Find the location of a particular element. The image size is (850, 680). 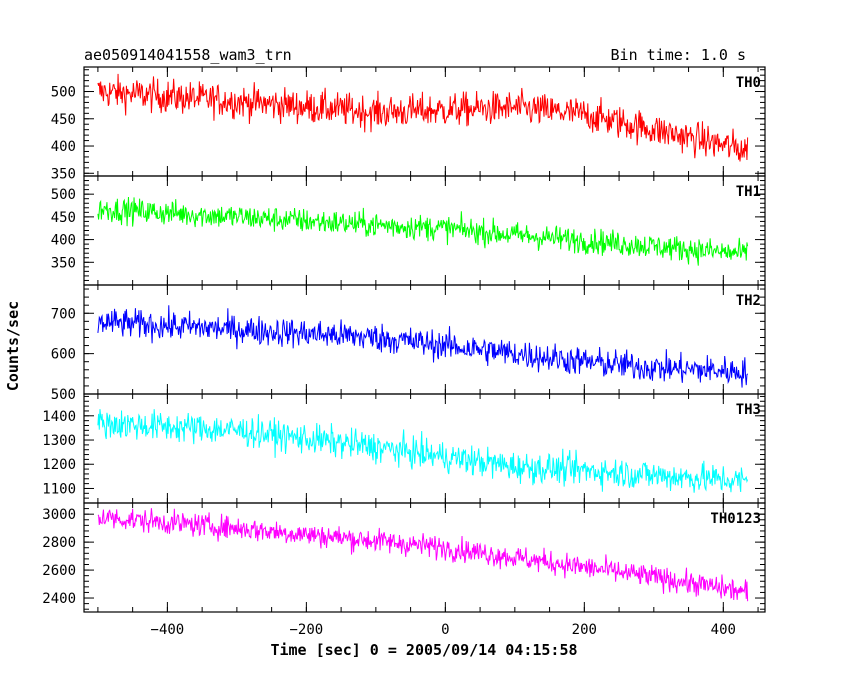

panel-label-th0: TH0 is located at coordinates (748, 83).